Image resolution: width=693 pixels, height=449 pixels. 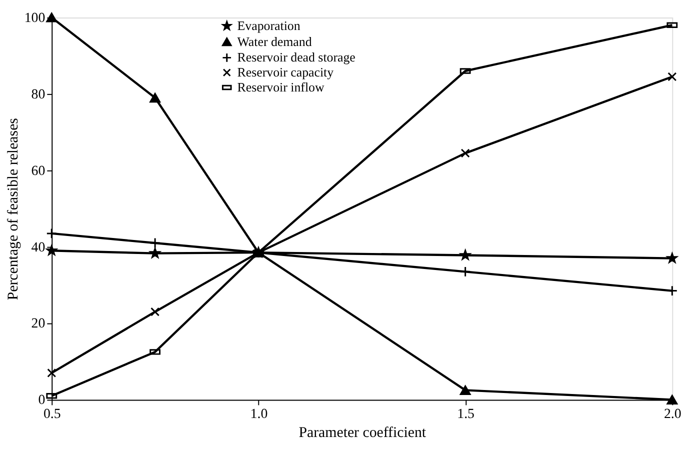 What do you see at coordinates (274, 41) in the screenshot?
I see `legend-label: Water demand` at bounding box center [274, 41].